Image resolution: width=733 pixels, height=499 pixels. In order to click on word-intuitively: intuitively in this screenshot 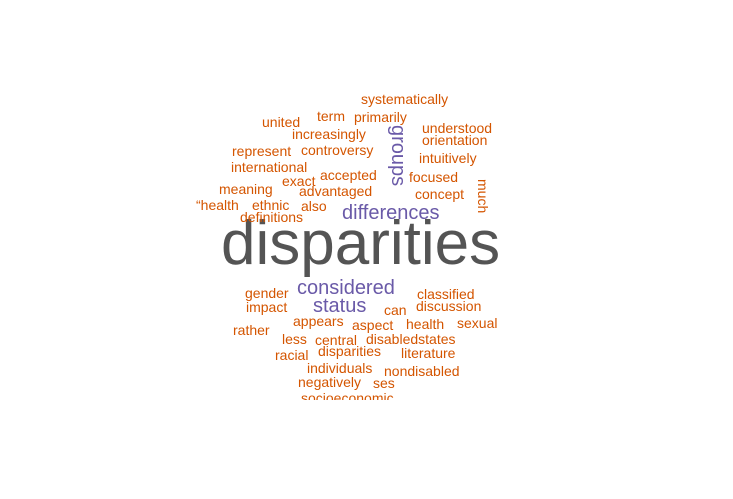, I will do `click(448, 158)`.